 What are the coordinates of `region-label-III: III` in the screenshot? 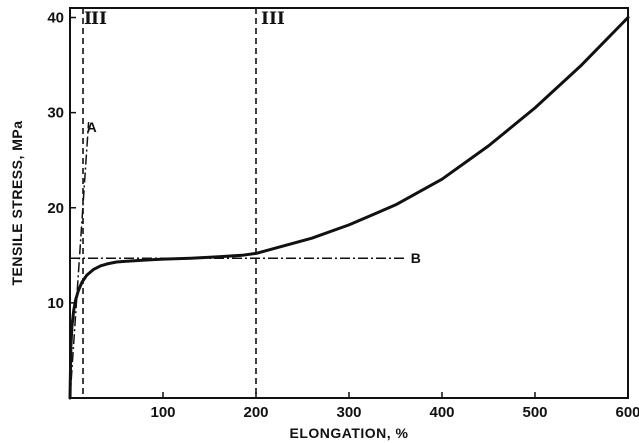 It's located at (273, 19).